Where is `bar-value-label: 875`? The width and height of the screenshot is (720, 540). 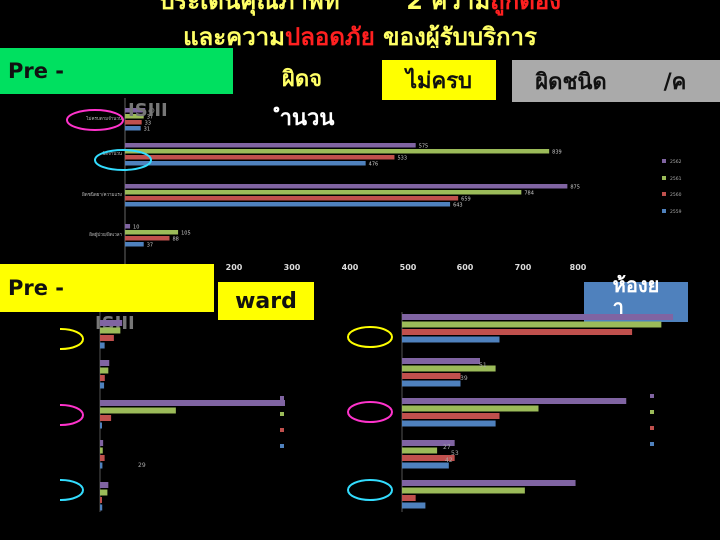 bar-value-label: 875 is located at coordinates (575, 188).